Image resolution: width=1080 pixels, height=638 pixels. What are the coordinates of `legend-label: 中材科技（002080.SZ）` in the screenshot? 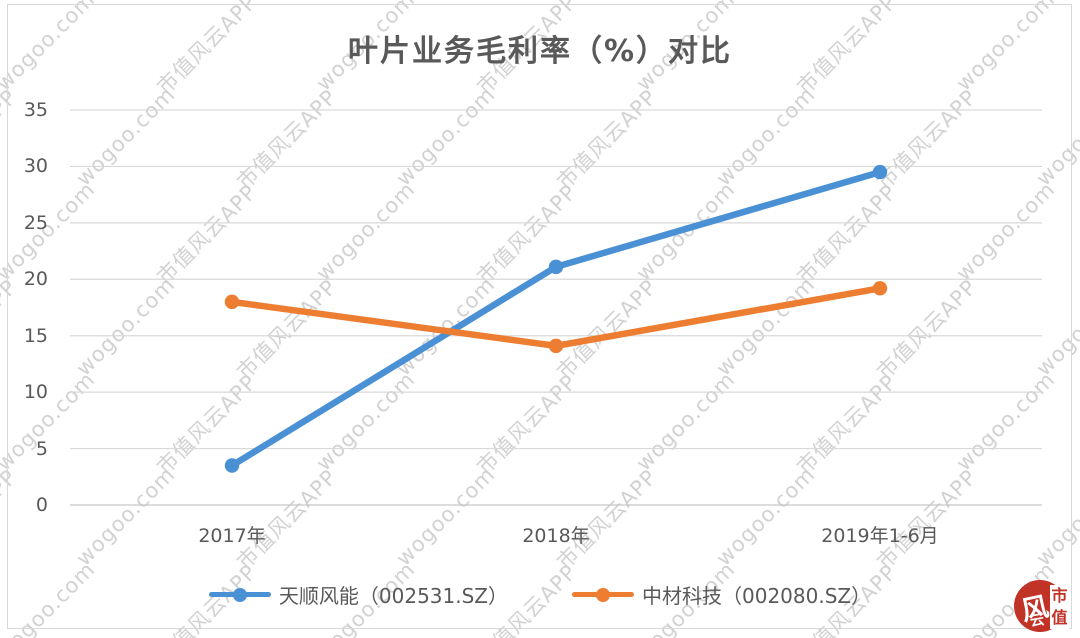 It's located at (757, 596).